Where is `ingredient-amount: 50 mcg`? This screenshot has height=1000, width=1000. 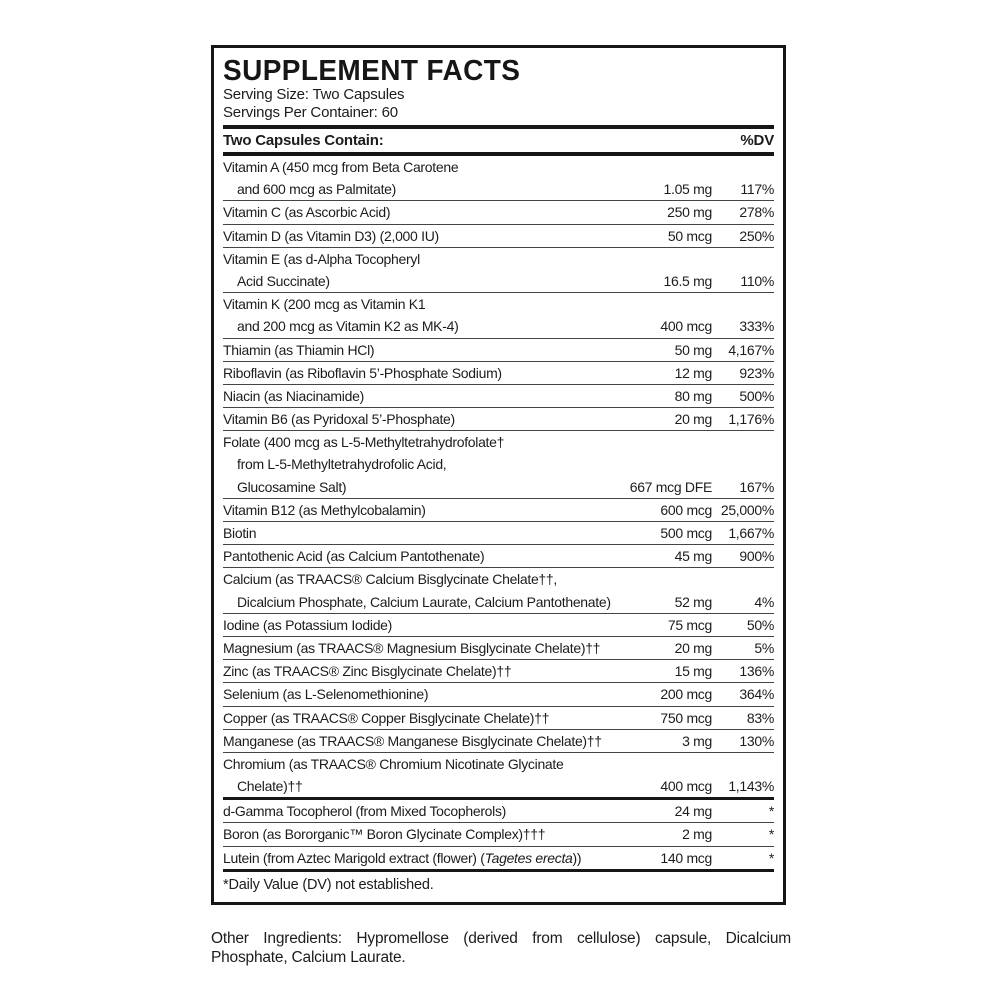
ingredient-amount: 50 mcg is located at coordinates (689, 235).